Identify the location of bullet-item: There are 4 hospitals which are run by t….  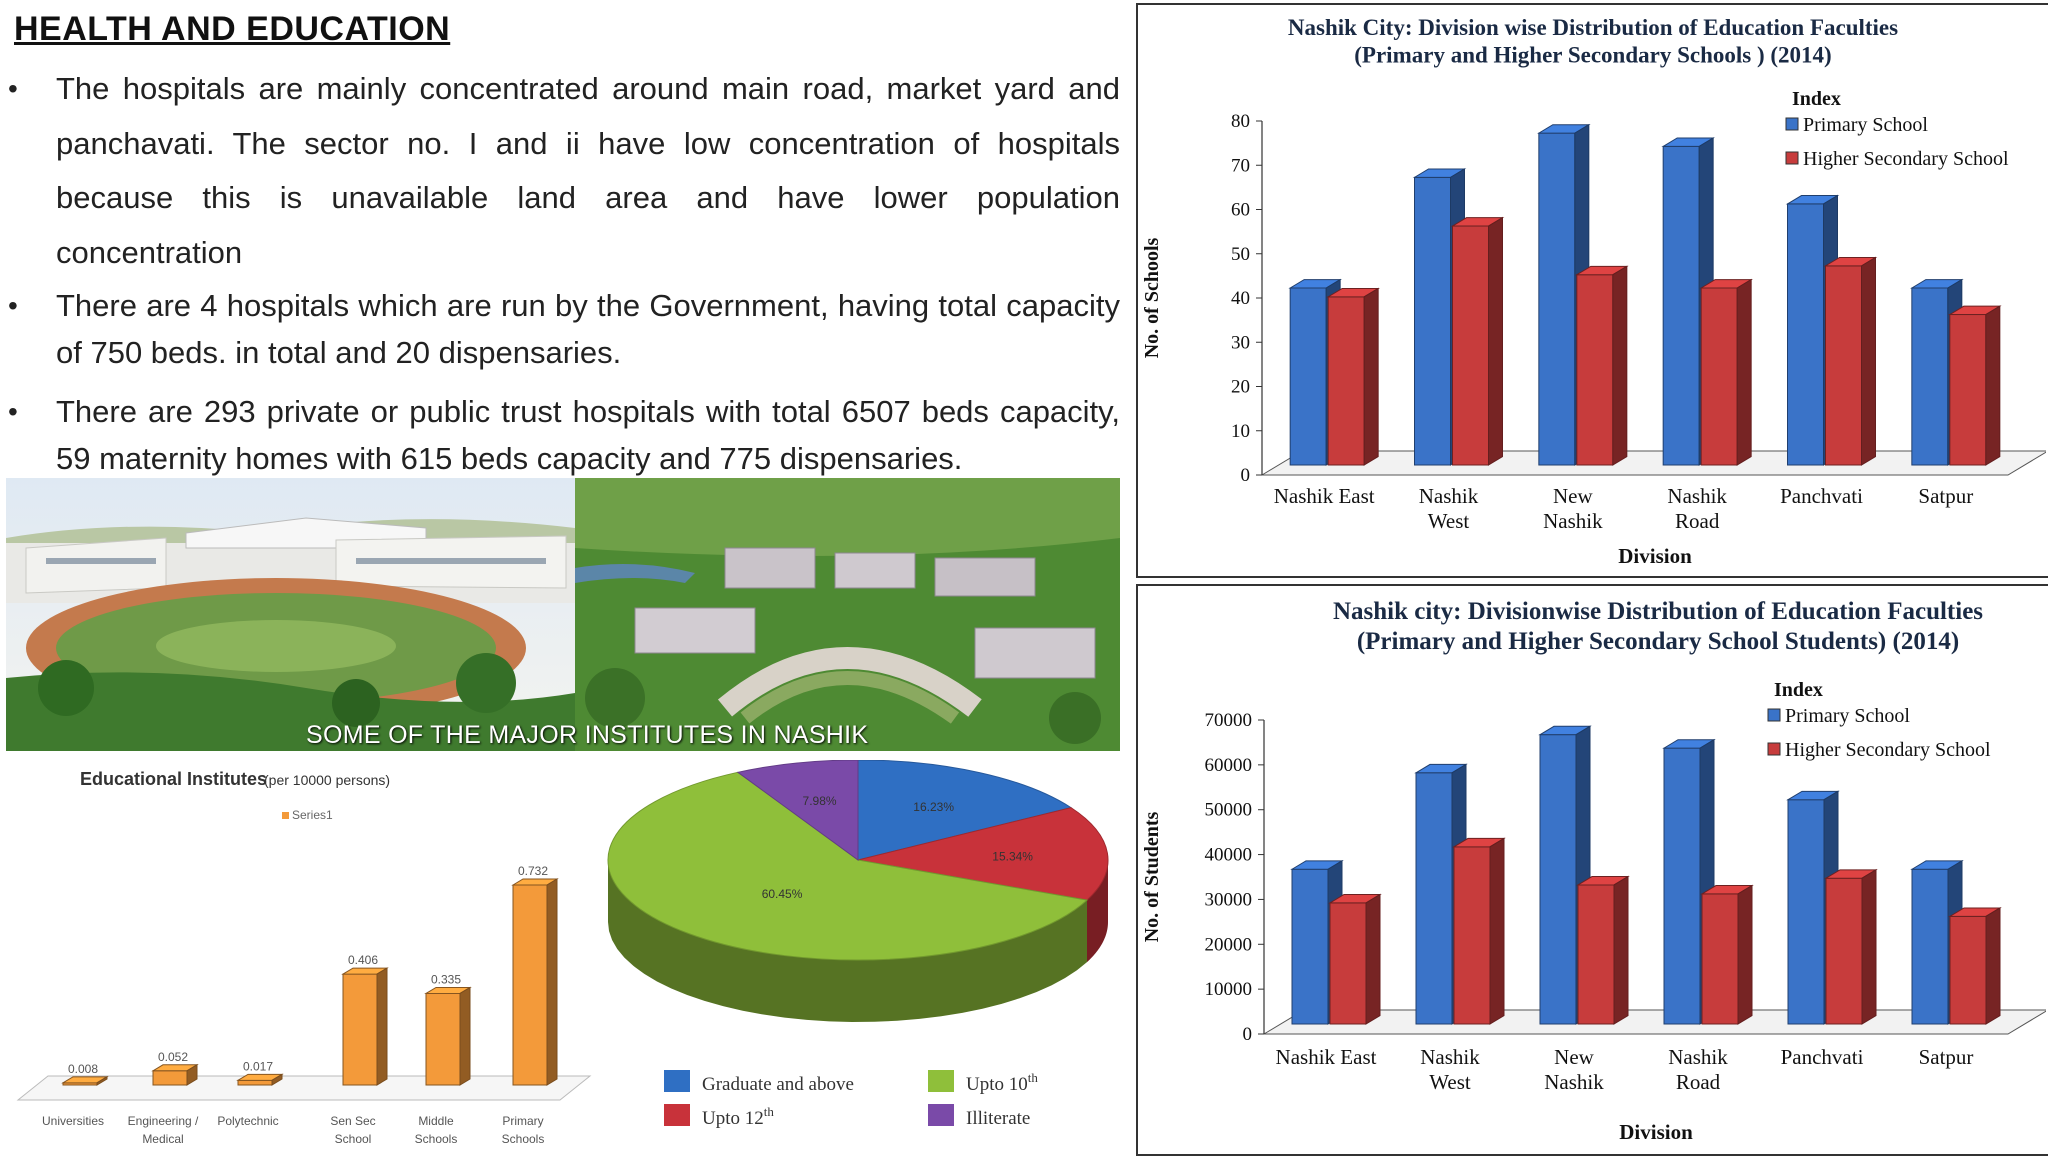
(564, 329).